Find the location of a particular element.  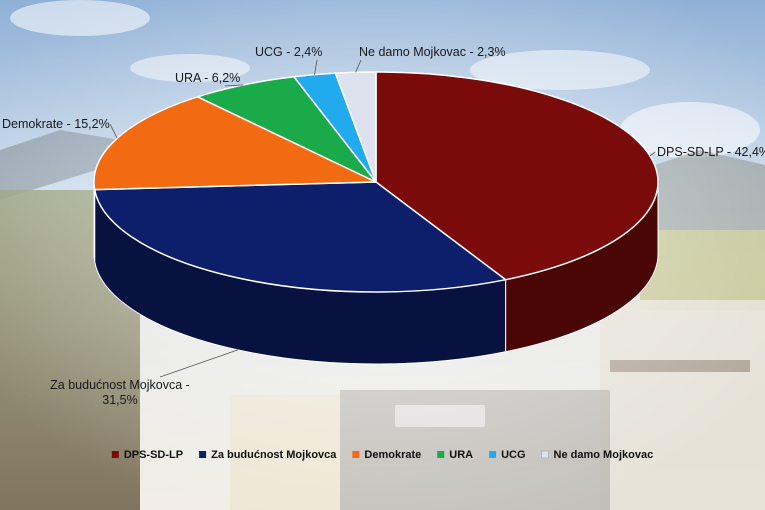

legend-swatch-ucg is located at coordinates (493, 454).